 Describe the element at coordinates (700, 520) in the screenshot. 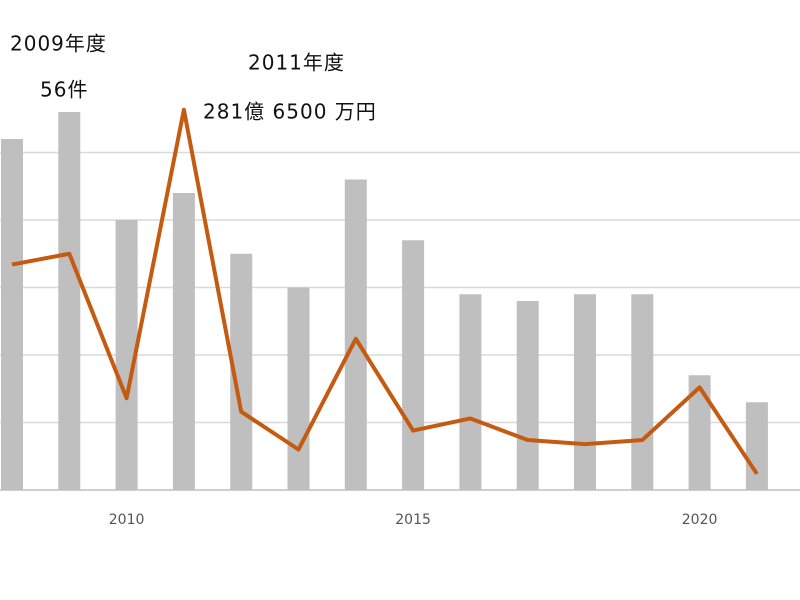

I see `x-tick-label: 2020` at that location.